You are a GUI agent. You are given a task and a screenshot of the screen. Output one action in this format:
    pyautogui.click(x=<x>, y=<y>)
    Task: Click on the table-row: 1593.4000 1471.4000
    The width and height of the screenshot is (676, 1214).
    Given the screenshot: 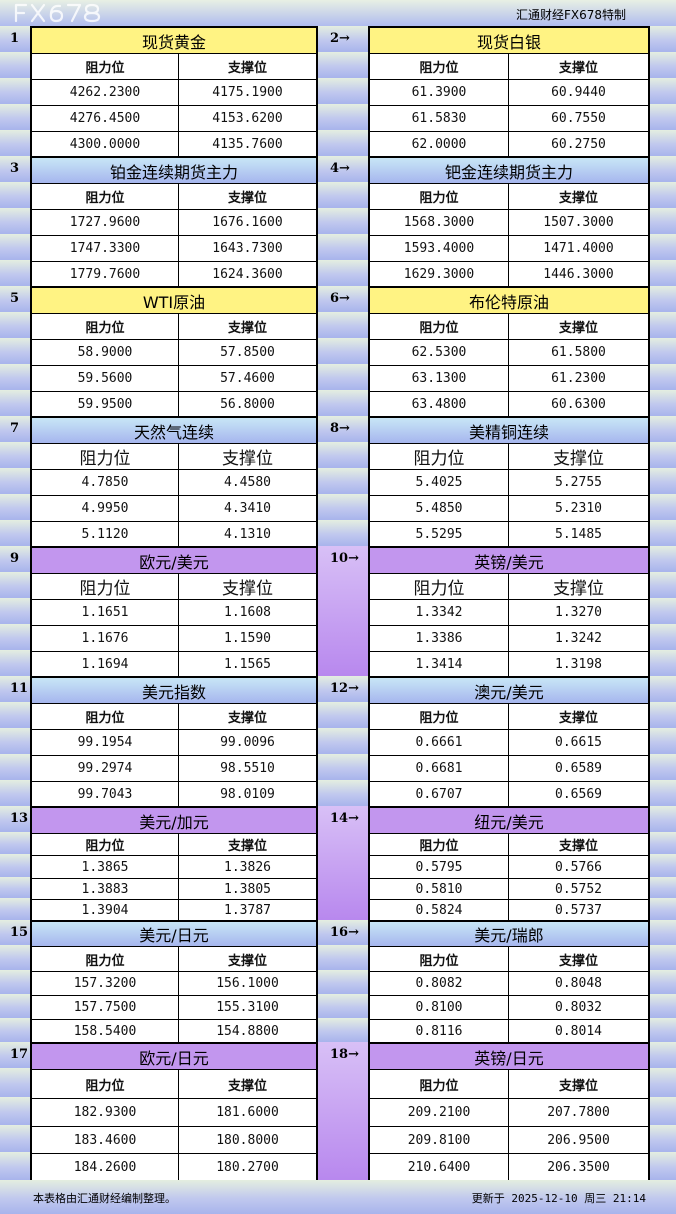 What is the action you would take?
    pyautogui.click(x=509, y=249)
    